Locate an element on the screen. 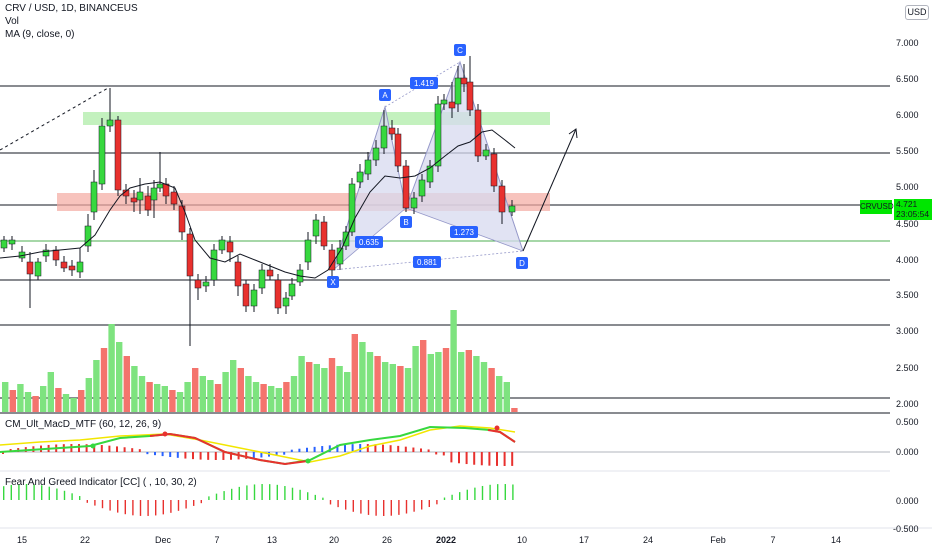 The width and height of the screenshot is (932, 550). projection-arrow is located at coordinates (550, 190).